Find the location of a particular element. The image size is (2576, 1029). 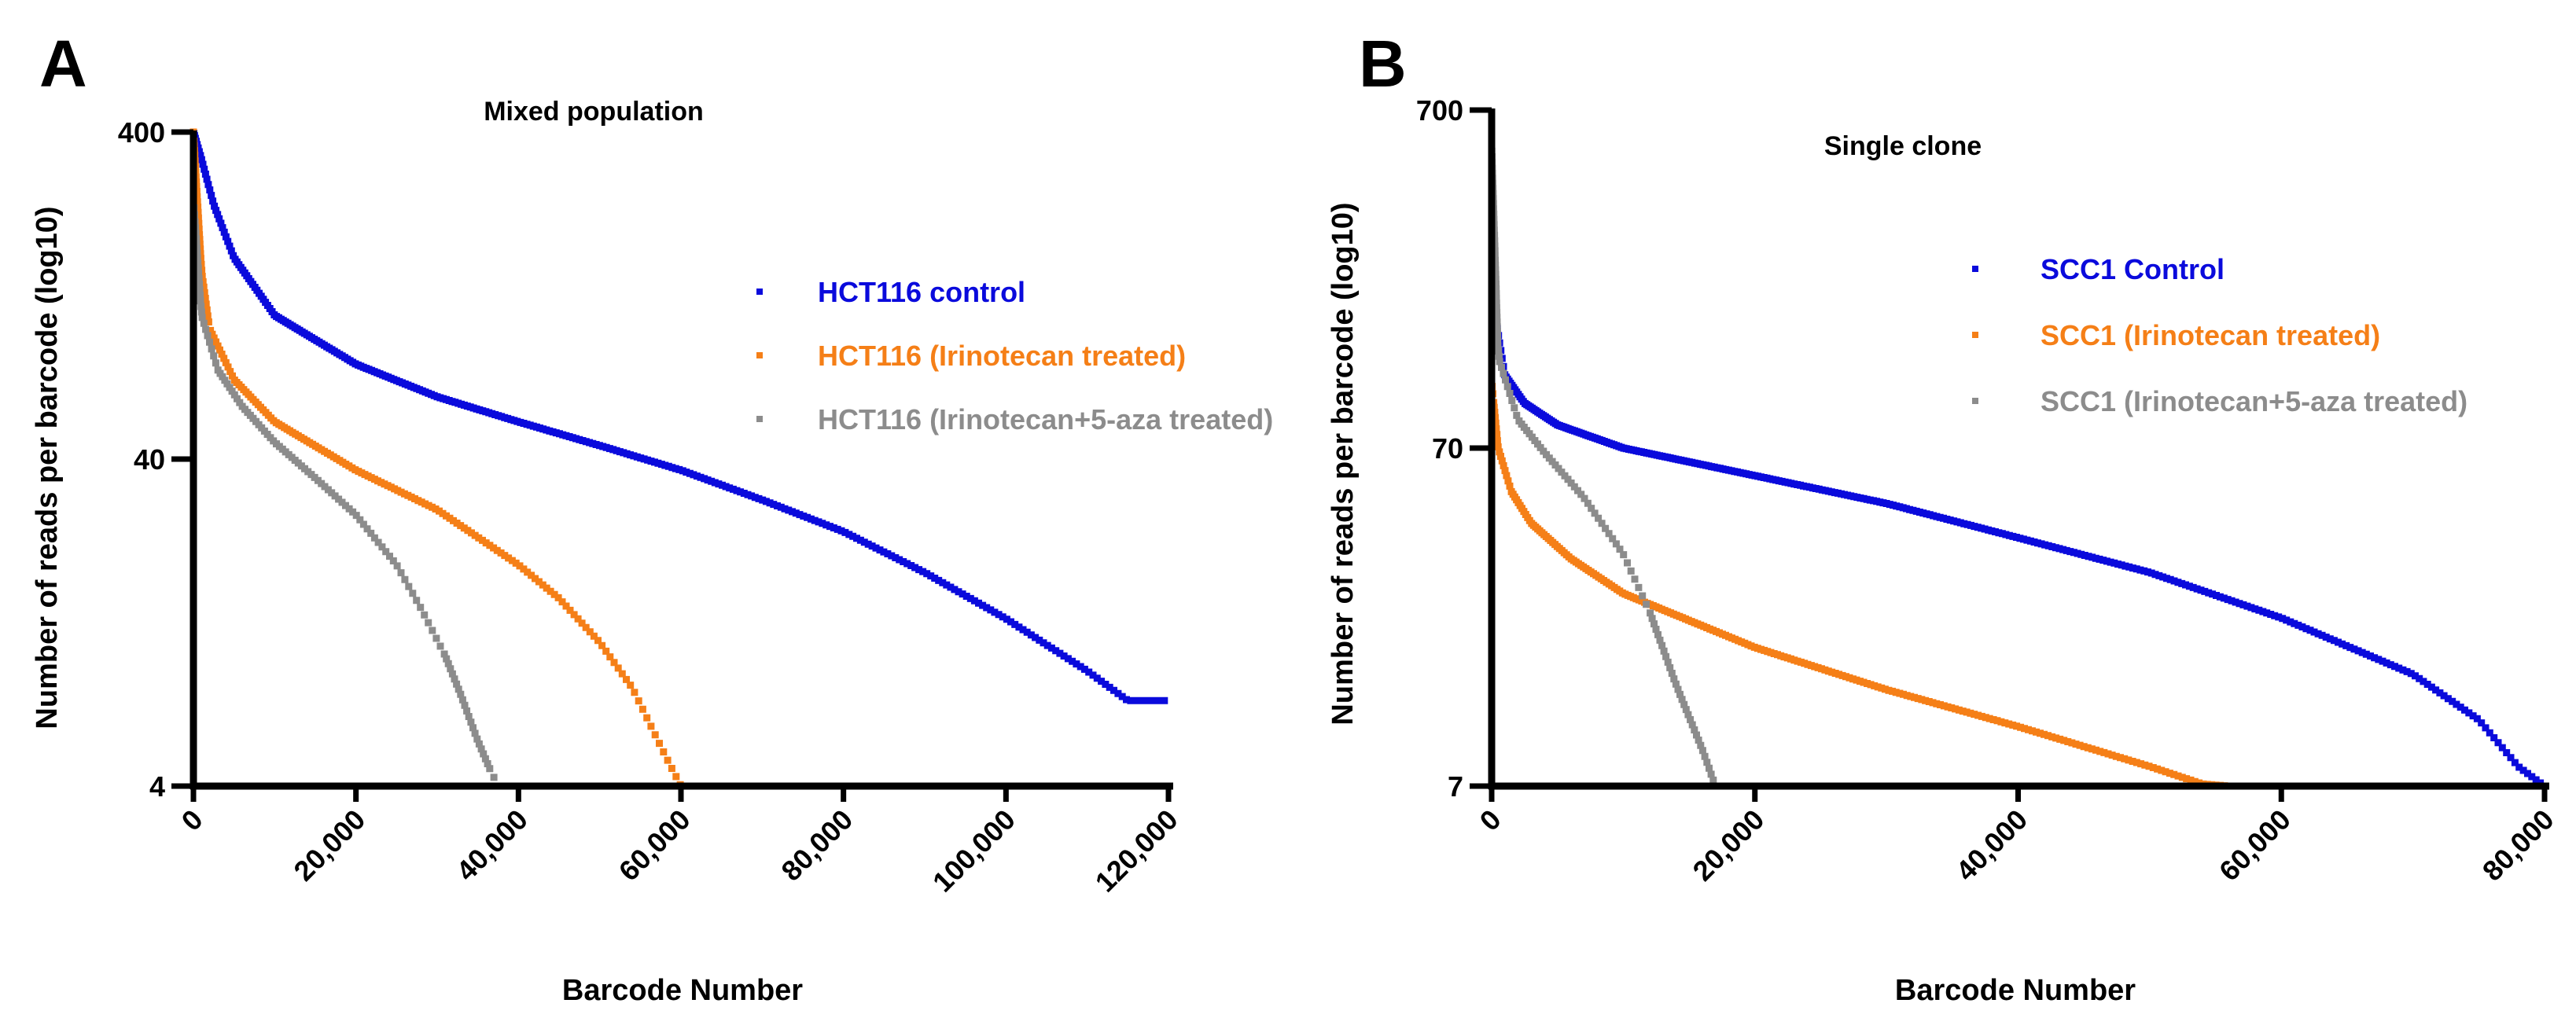

y-axis-label-b: Number of reads per barcode (log10) is located at coordinates (1343, 464).